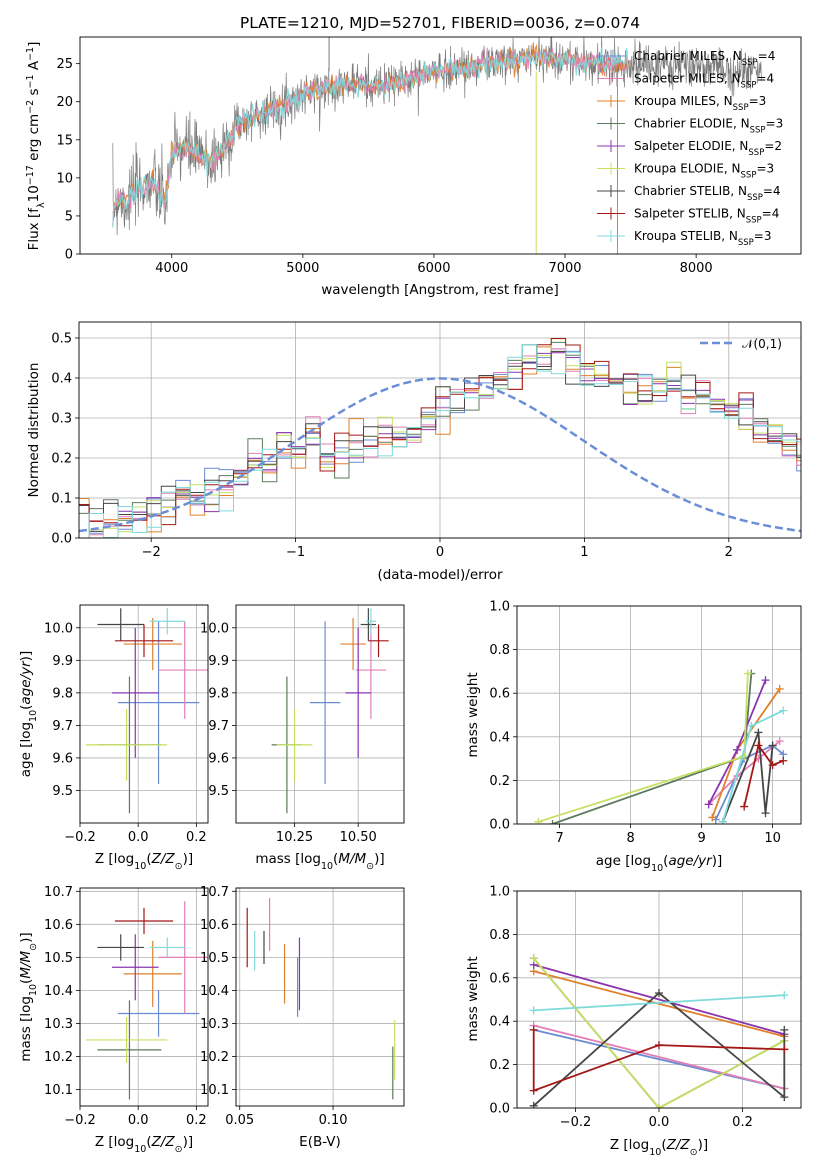 Image resolution: width=819 pixels, height=1170 pixels. I want to click on x-tick-label: 0, so click(440, 552).